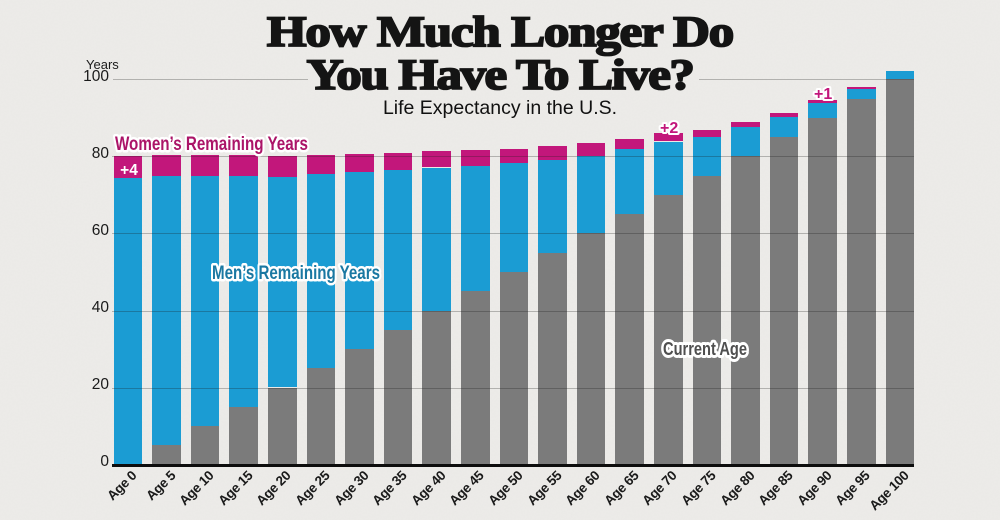 Image resolution: width=1000 pixels, height=520 pixels. What do you see at coordinates (705, 349) in the screenshot?
I see `svg-text: Current Age` at bounding box center [705, 349].